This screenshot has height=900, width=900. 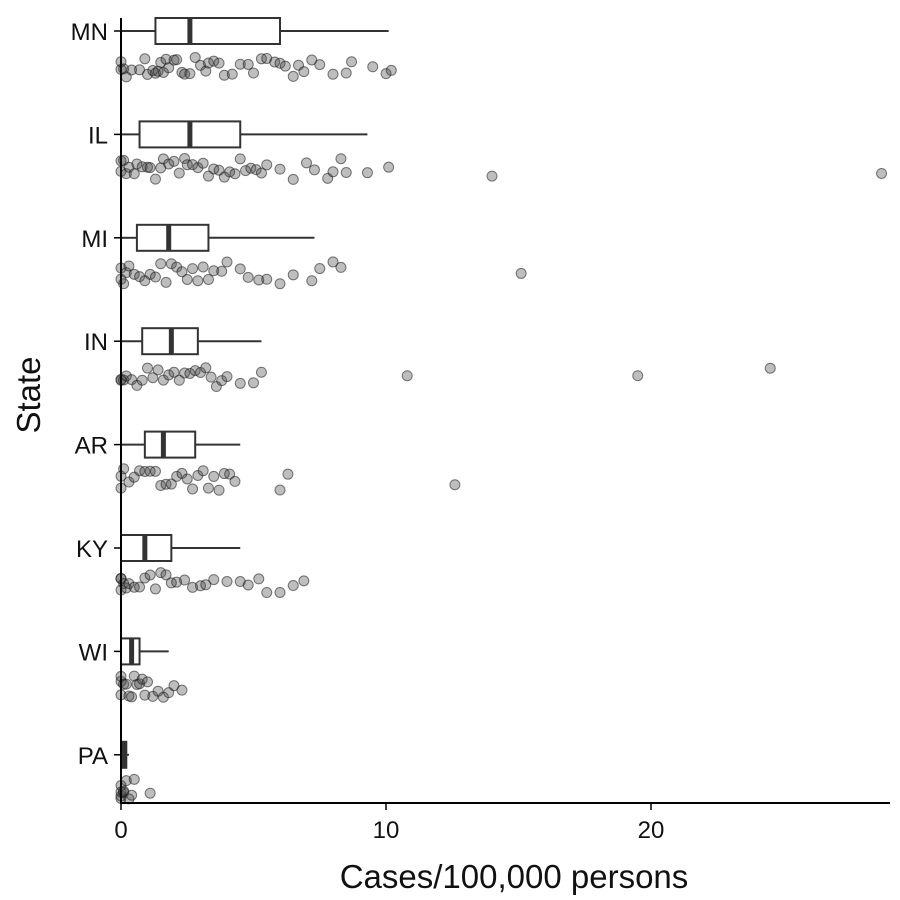 What do you see at coordinates (217, 31) in the screenshot?
I see `box-MN` at bounding box center [217, 31].